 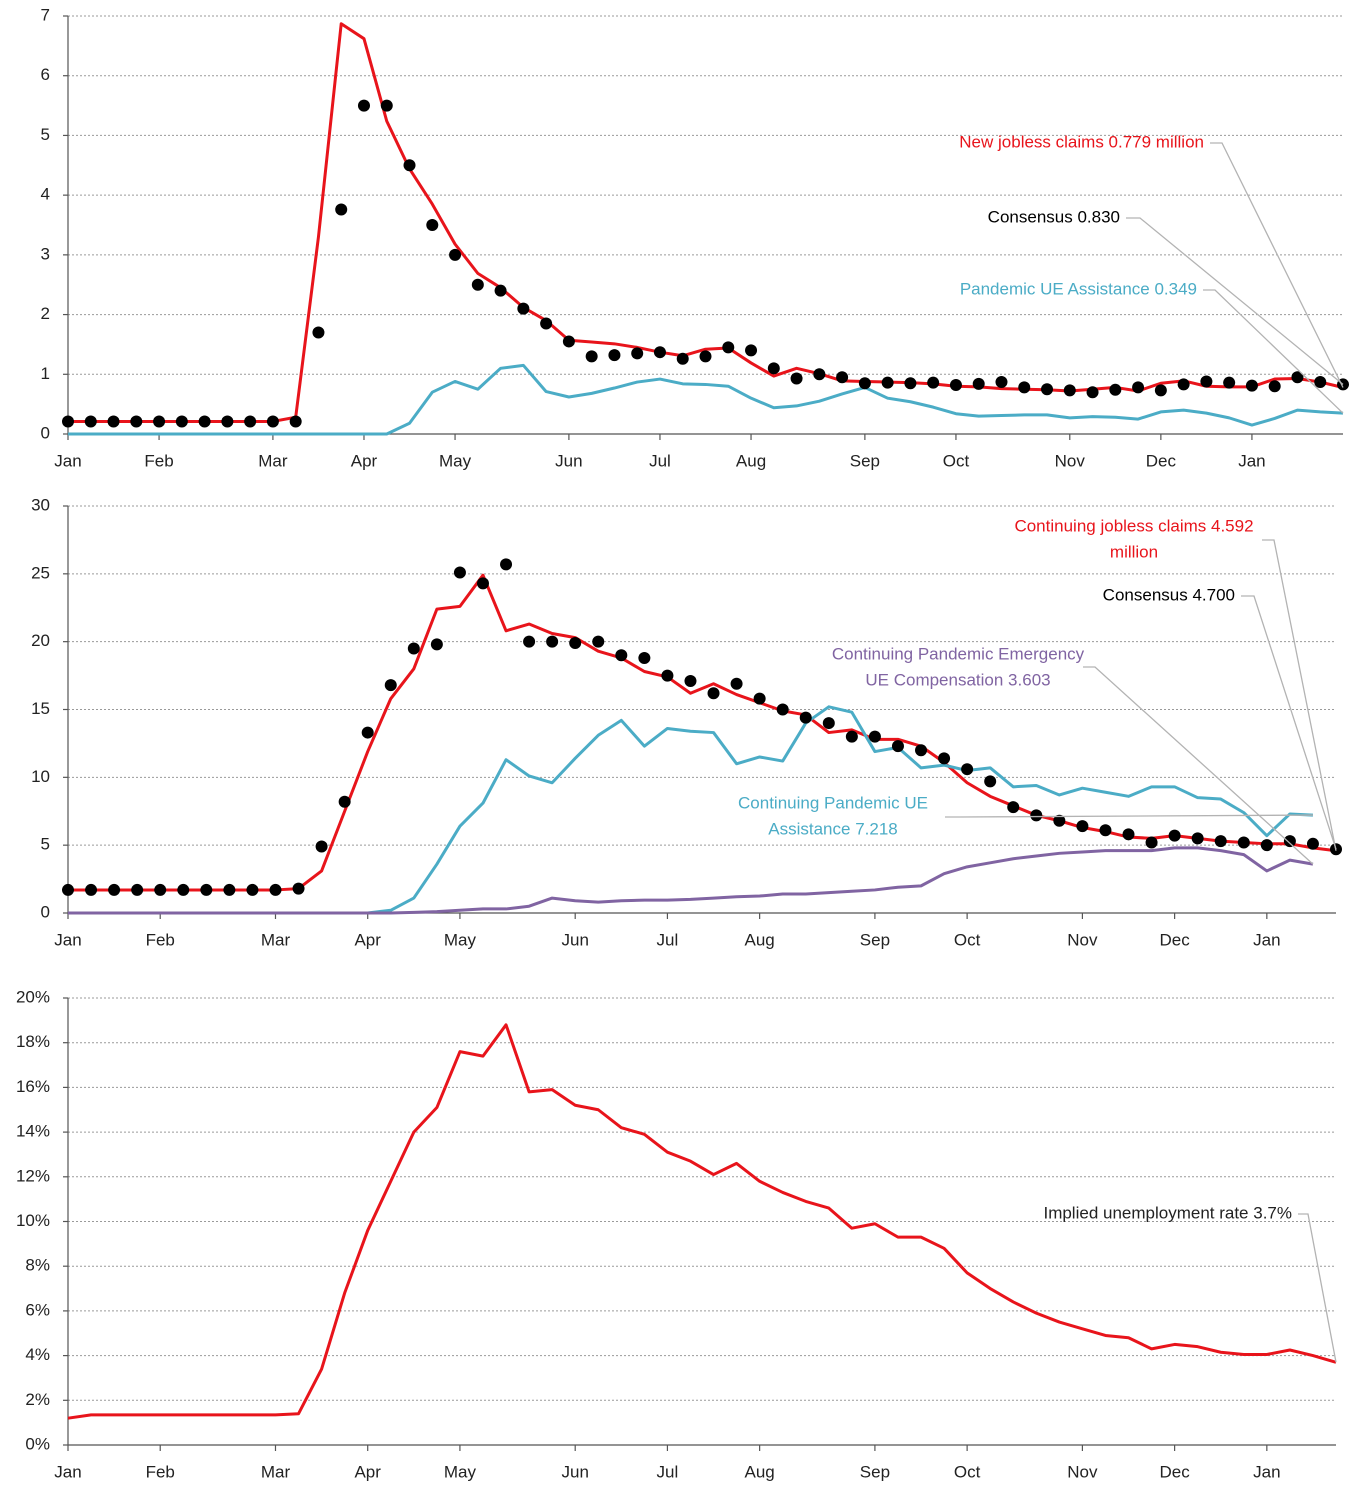 I want to click on y-tick-label: 2%, so click(x=37, y=1399).